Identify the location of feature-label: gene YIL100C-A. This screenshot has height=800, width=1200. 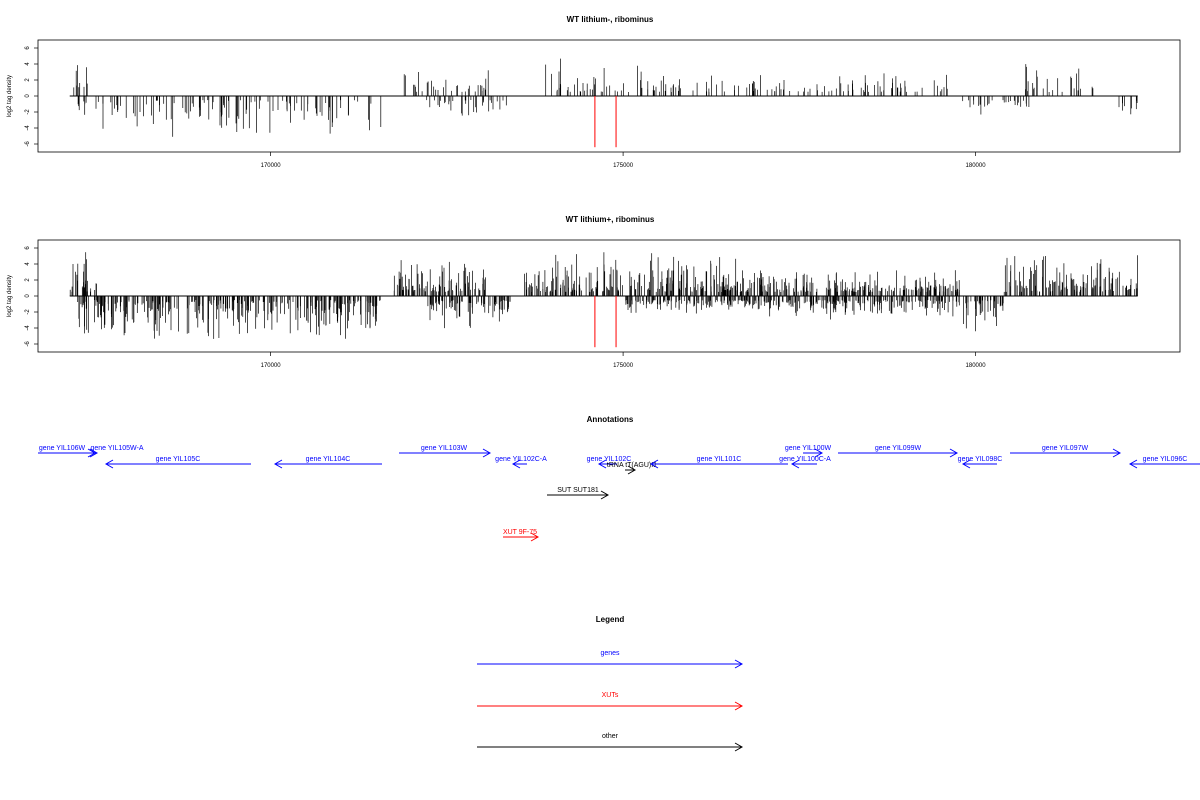
(805, 459).